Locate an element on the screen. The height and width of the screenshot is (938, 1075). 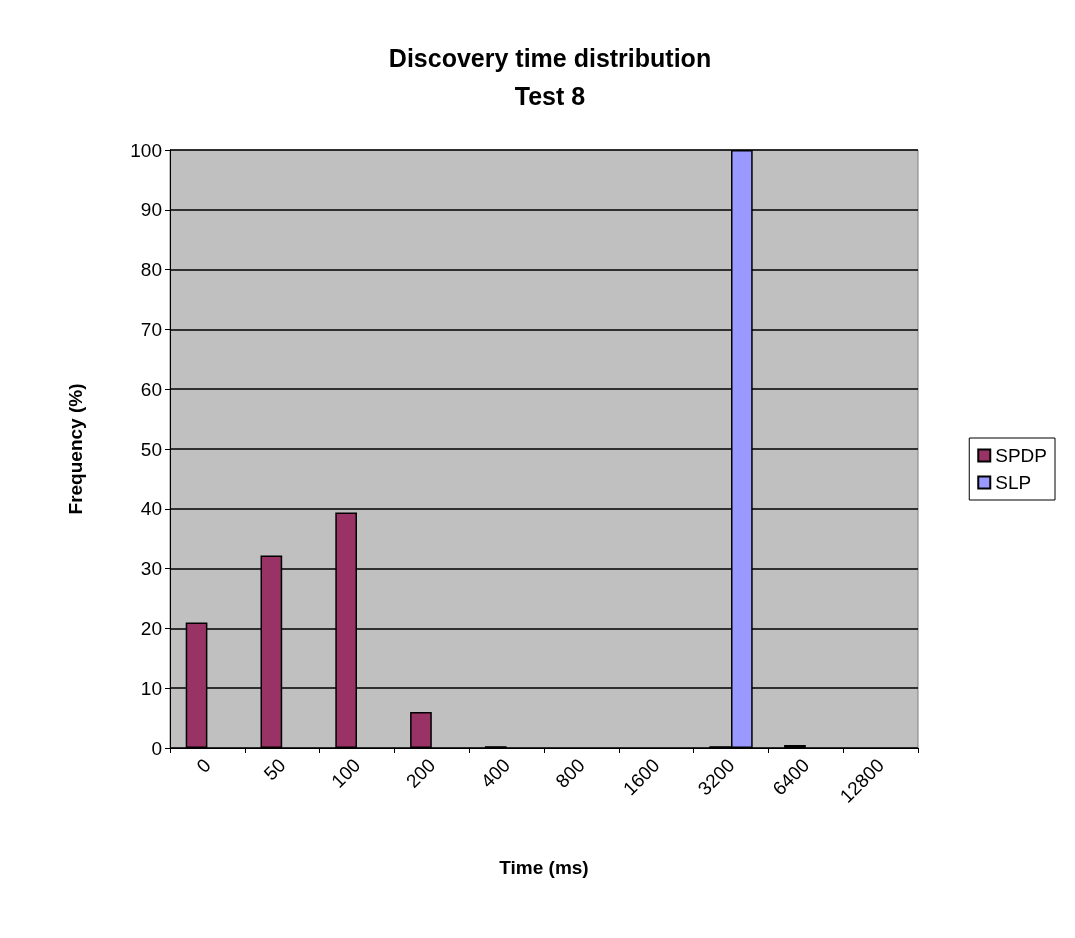
y-tick-label: 70 is located at coordinates (151, 329).